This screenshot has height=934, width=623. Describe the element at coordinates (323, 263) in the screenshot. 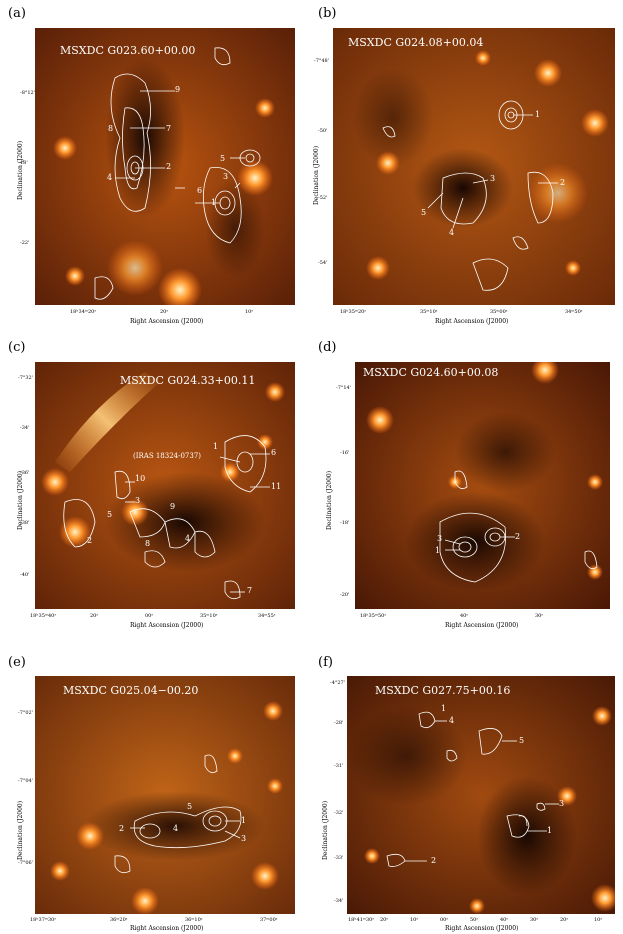

I see `y-tick: -54'` at that location.